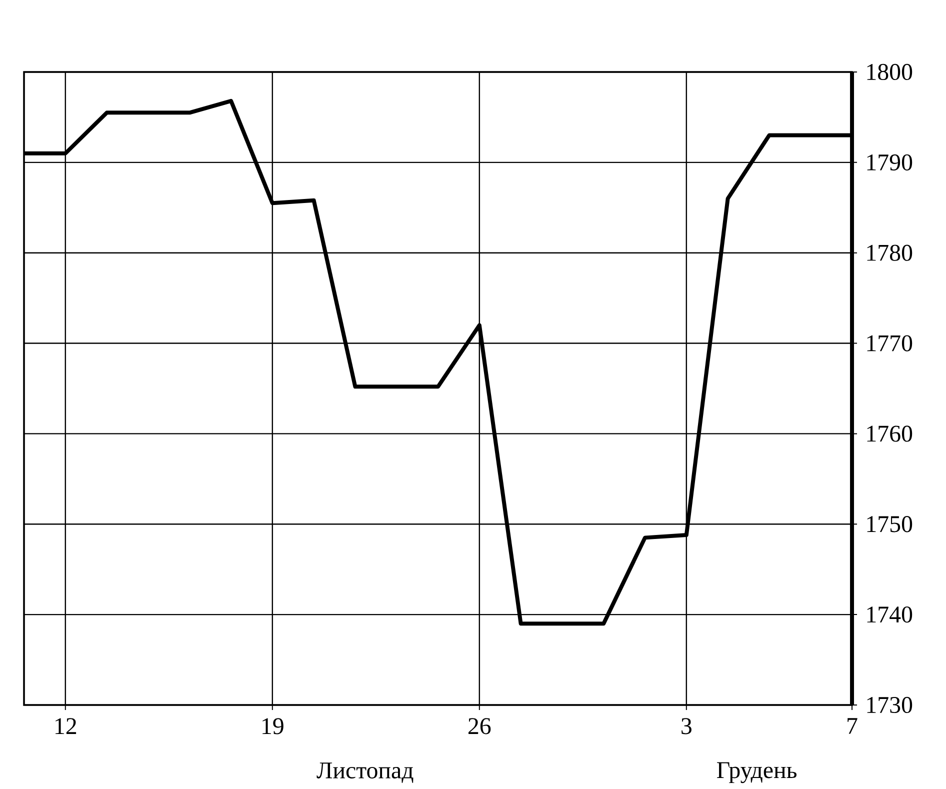 The width and height of the screenshot is (946, 789). I want to click on y-tick-label: 1740, so click(889, 614).